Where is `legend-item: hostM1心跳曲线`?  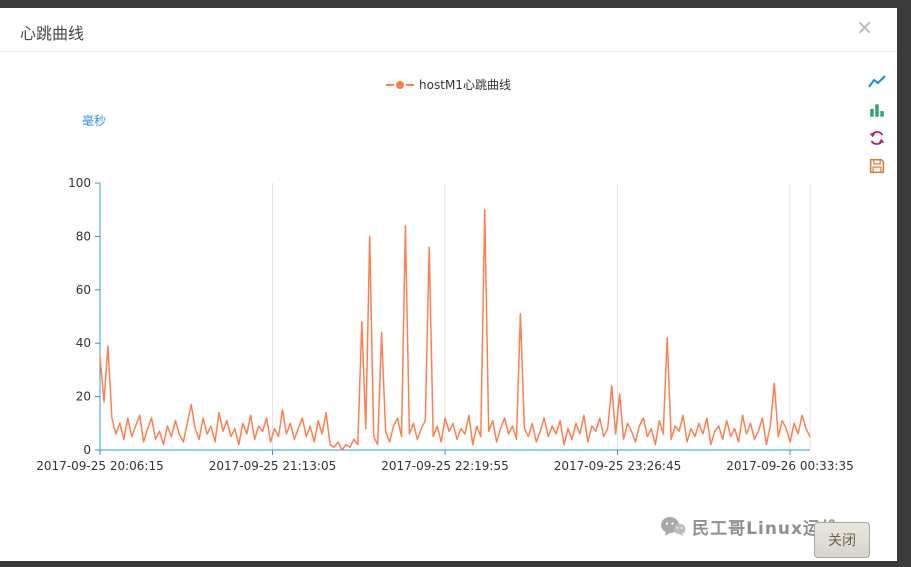 legend-item: hostM1心跳曲线 is located at coordinates (448, 84).